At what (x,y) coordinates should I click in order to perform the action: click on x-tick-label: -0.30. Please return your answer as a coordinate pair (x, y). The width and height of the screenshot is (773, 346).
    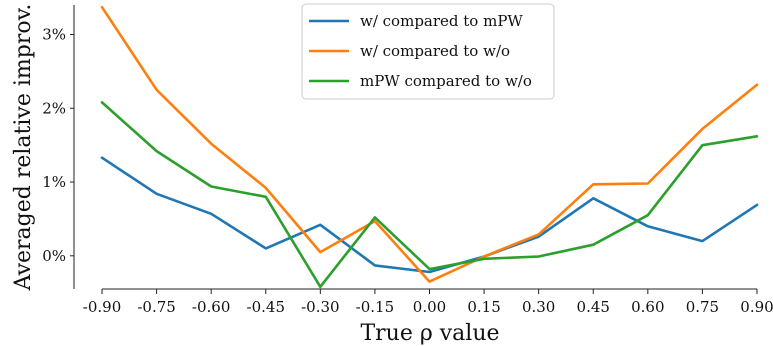
    Looking at the image, I should click on (320, 307).